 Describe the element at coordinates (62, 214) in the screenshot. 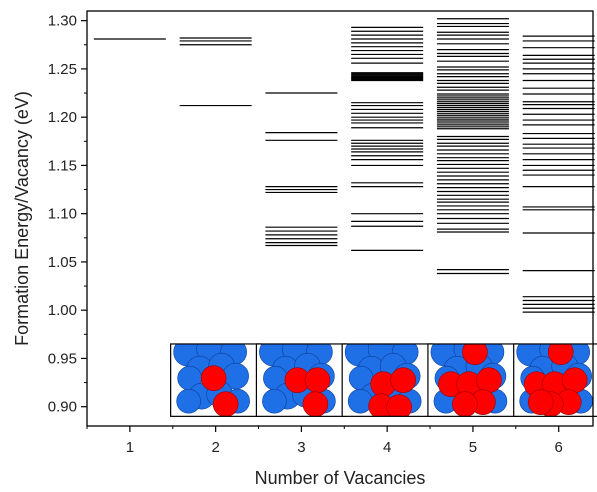

I see `y-tick-label: 1.10` at that location.